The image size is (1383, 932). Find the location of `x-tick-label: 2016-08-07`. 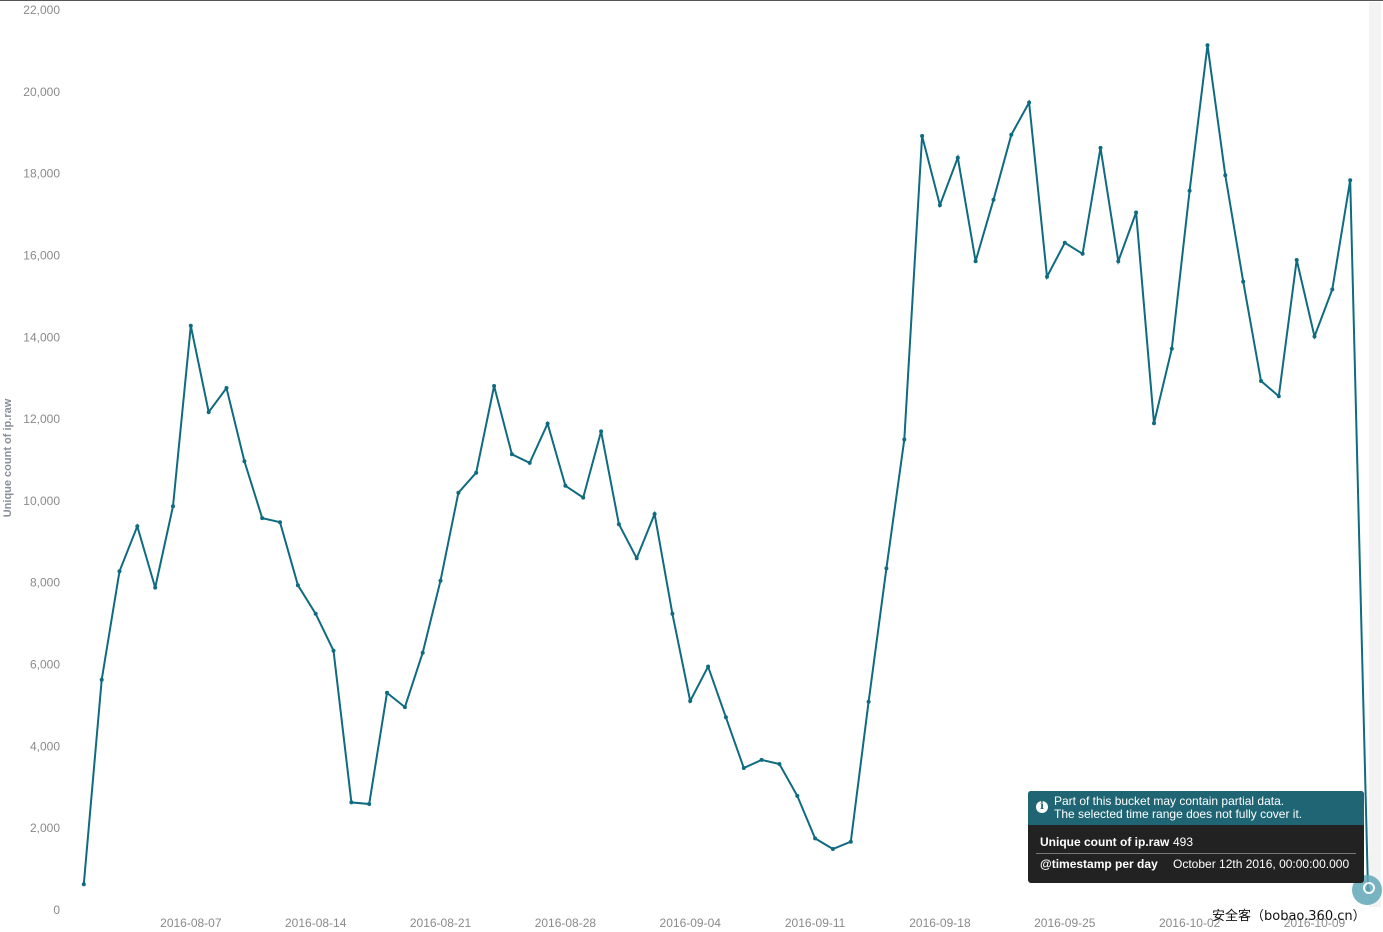

x-tick-label: 2016-08-07 is located at coordinates (191, 923).